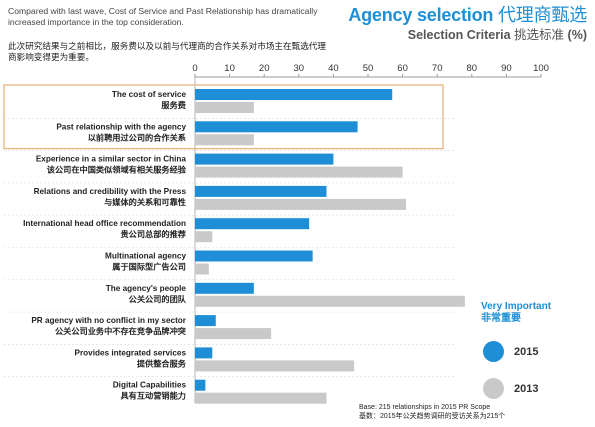  What do you see at coordinates (121, 126) in the screenshot?
I see `category-label-en: Past relationship with the agency` at bounding box center [121, 126].